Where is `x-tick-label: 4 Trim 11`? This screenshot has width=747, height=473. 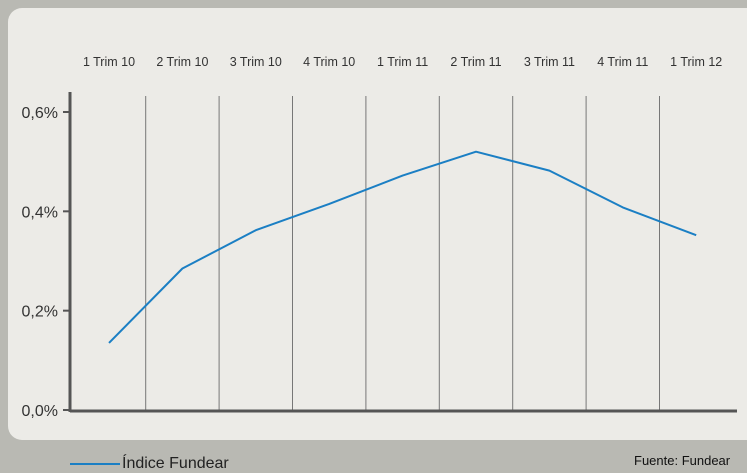 x-tick-label: 4 Trim 11 is located at coordinates (622, 62).